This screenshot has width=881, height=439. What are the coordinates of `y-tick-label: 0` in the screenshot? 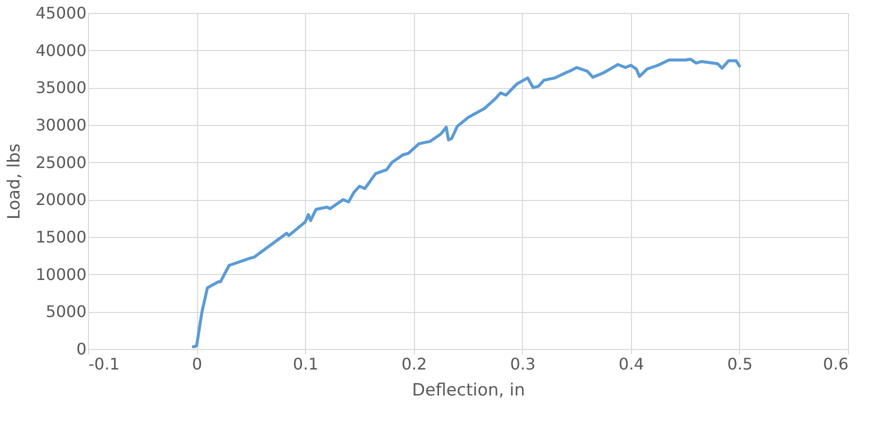 It's located at (81, 349).